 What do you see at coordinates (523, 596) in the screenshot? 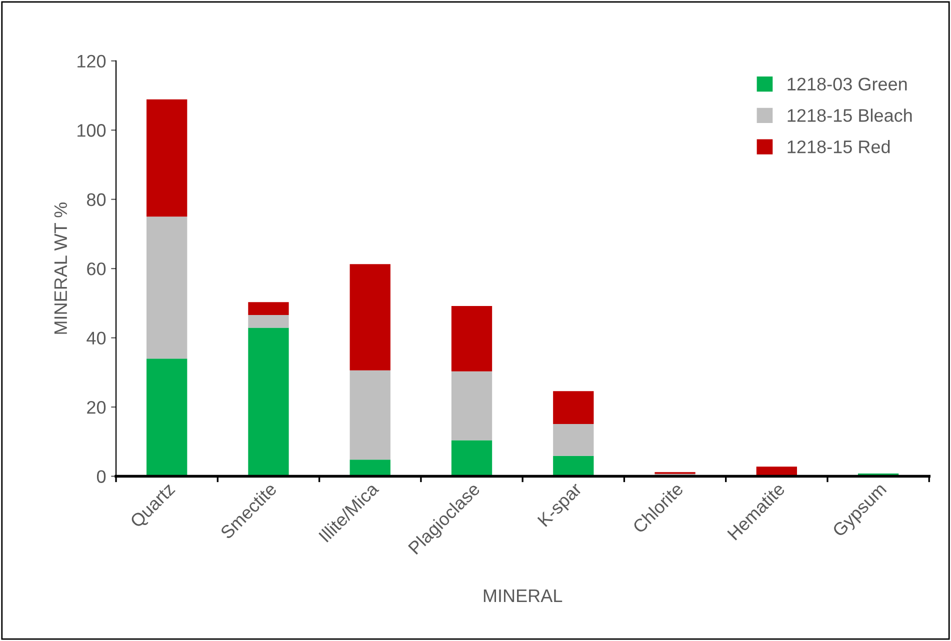
I see `x-axis-title: MINERAL` at bounding box center [523, 596].